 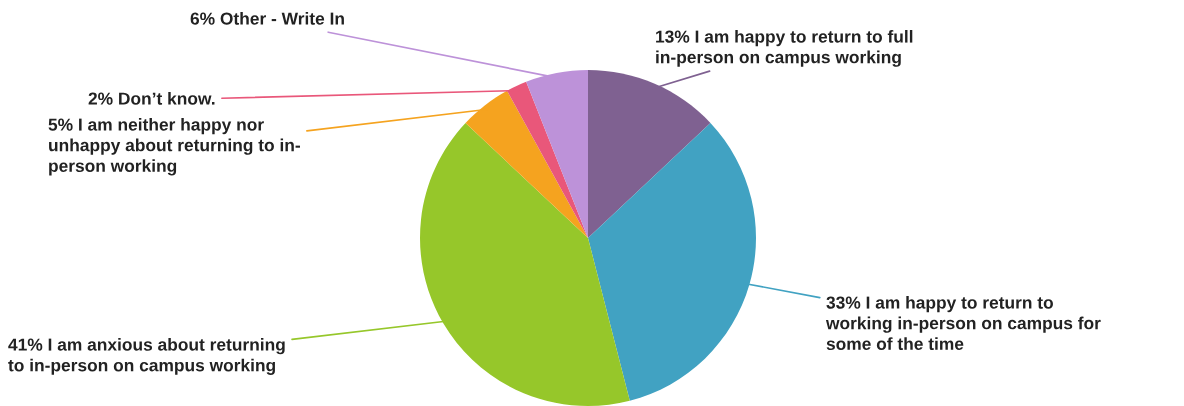 What do you see at coordinates (174, 147) in the screenshot?
I see `slice-label: 5% I am neither happy nor unhappy about returning to in- person working` at bounding box center [174, 147].